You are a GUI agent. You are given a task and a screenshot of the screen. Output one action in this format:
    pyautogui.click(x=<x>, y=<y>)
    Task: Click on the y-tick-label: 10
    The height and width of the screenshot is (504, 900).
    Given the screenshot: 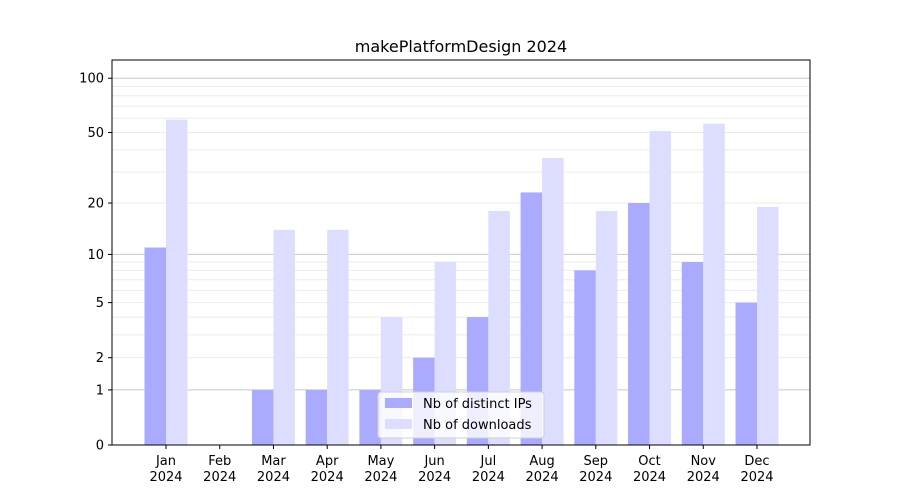 What is the action you would take?
    pyautogui.click(x=95, y=255)
    